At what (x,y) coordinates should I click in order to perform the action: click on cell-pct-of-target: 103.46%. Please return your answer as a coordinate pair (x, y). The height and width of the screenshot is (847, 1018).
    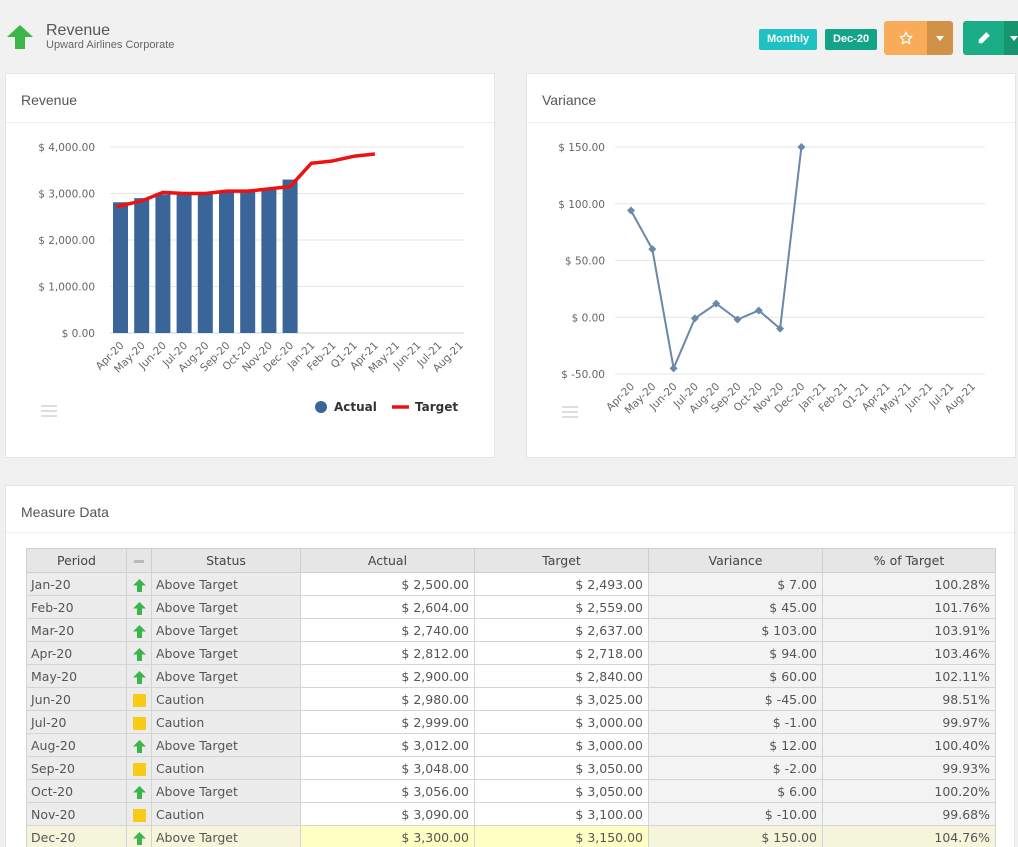
    Looking at the image, I should click on (909, 653).